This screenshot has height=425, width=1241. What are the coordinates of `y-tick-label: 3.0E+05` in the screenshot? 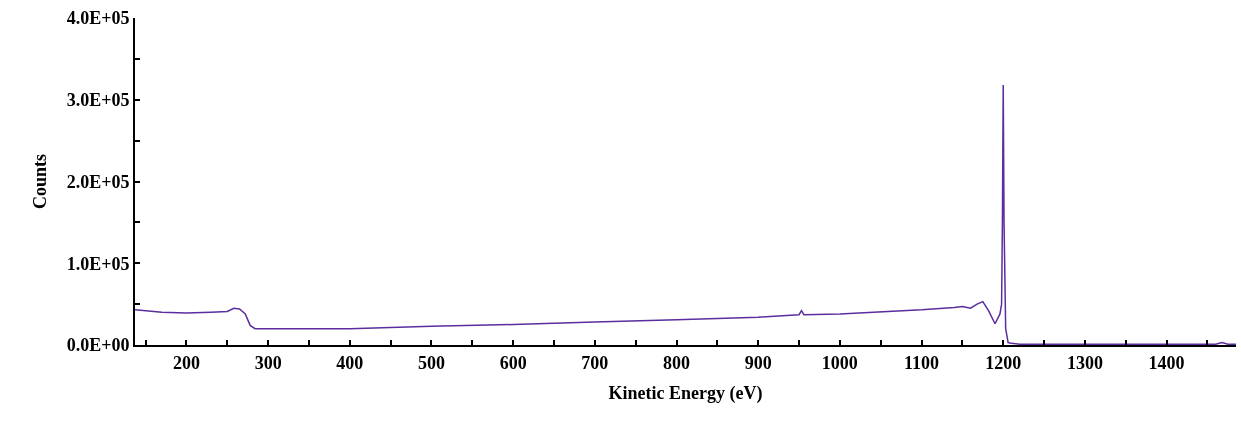 It's located at (98, 100).